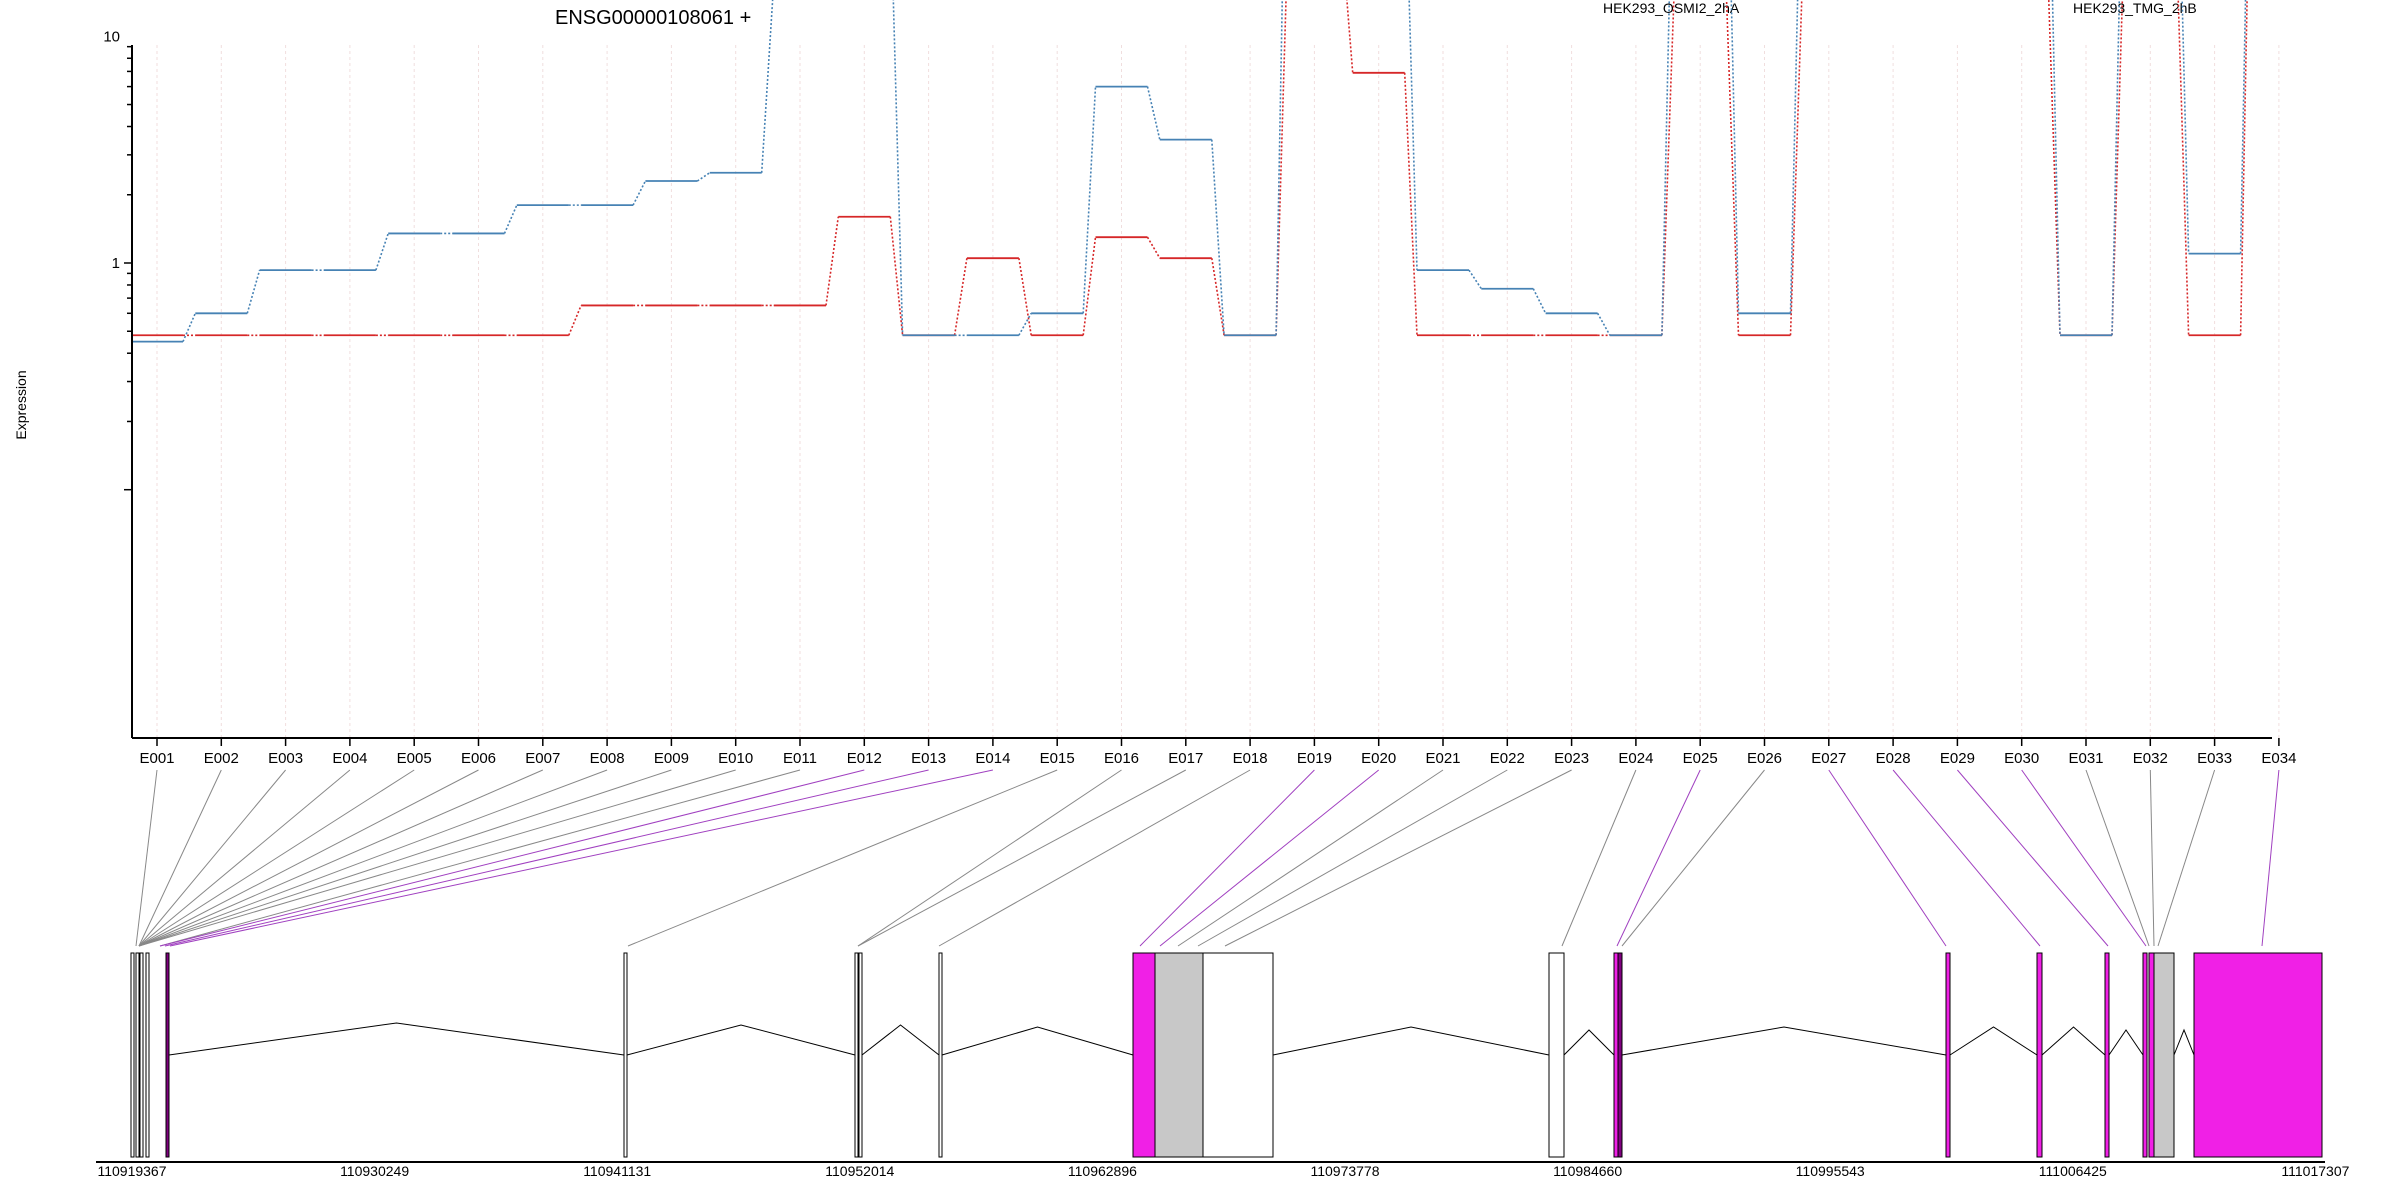 Image resolution: width=2400 pixels, height=1200 pixels. I want to click on genome-tick-label: 110941131, so click(617, 1171).